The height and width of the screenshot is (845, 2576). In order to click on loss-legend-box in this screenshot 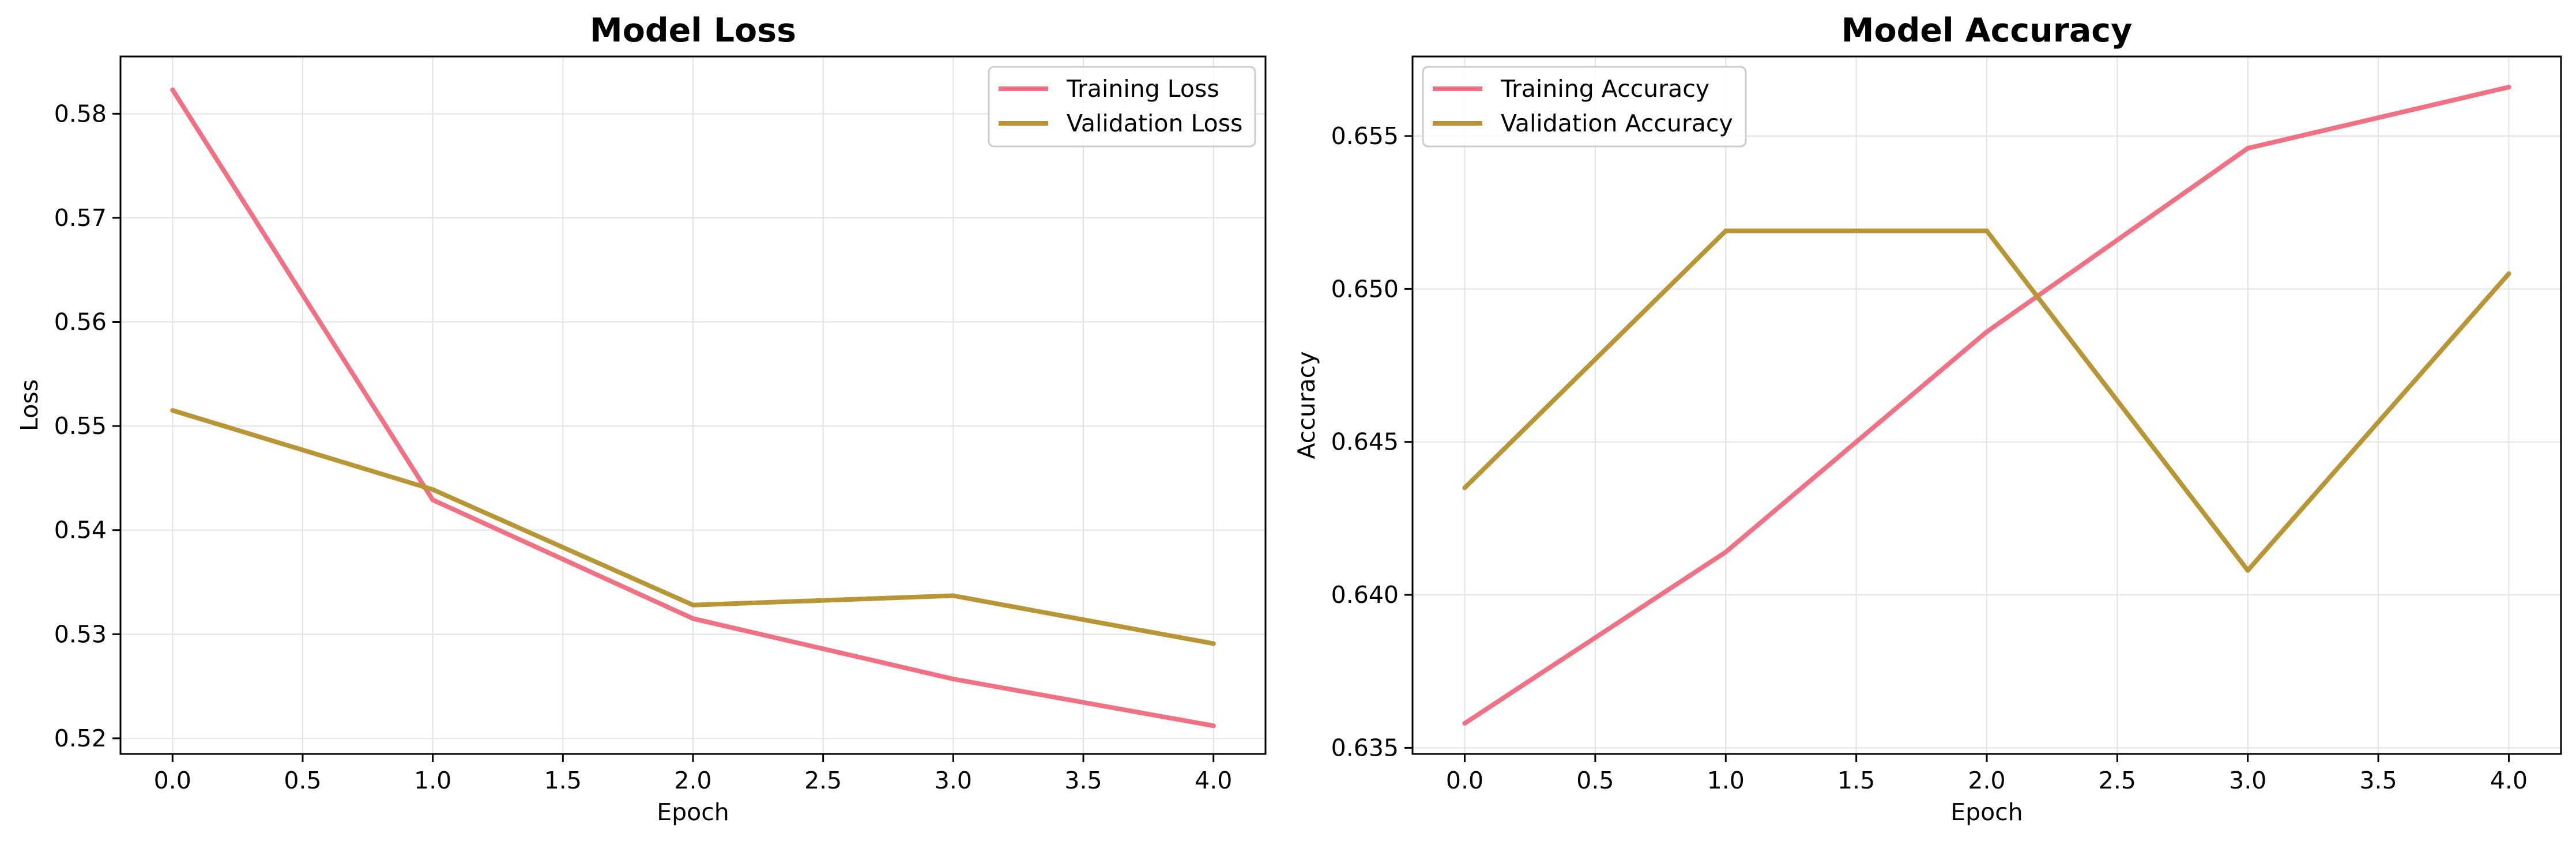, I will do `click(1122, 107)`.